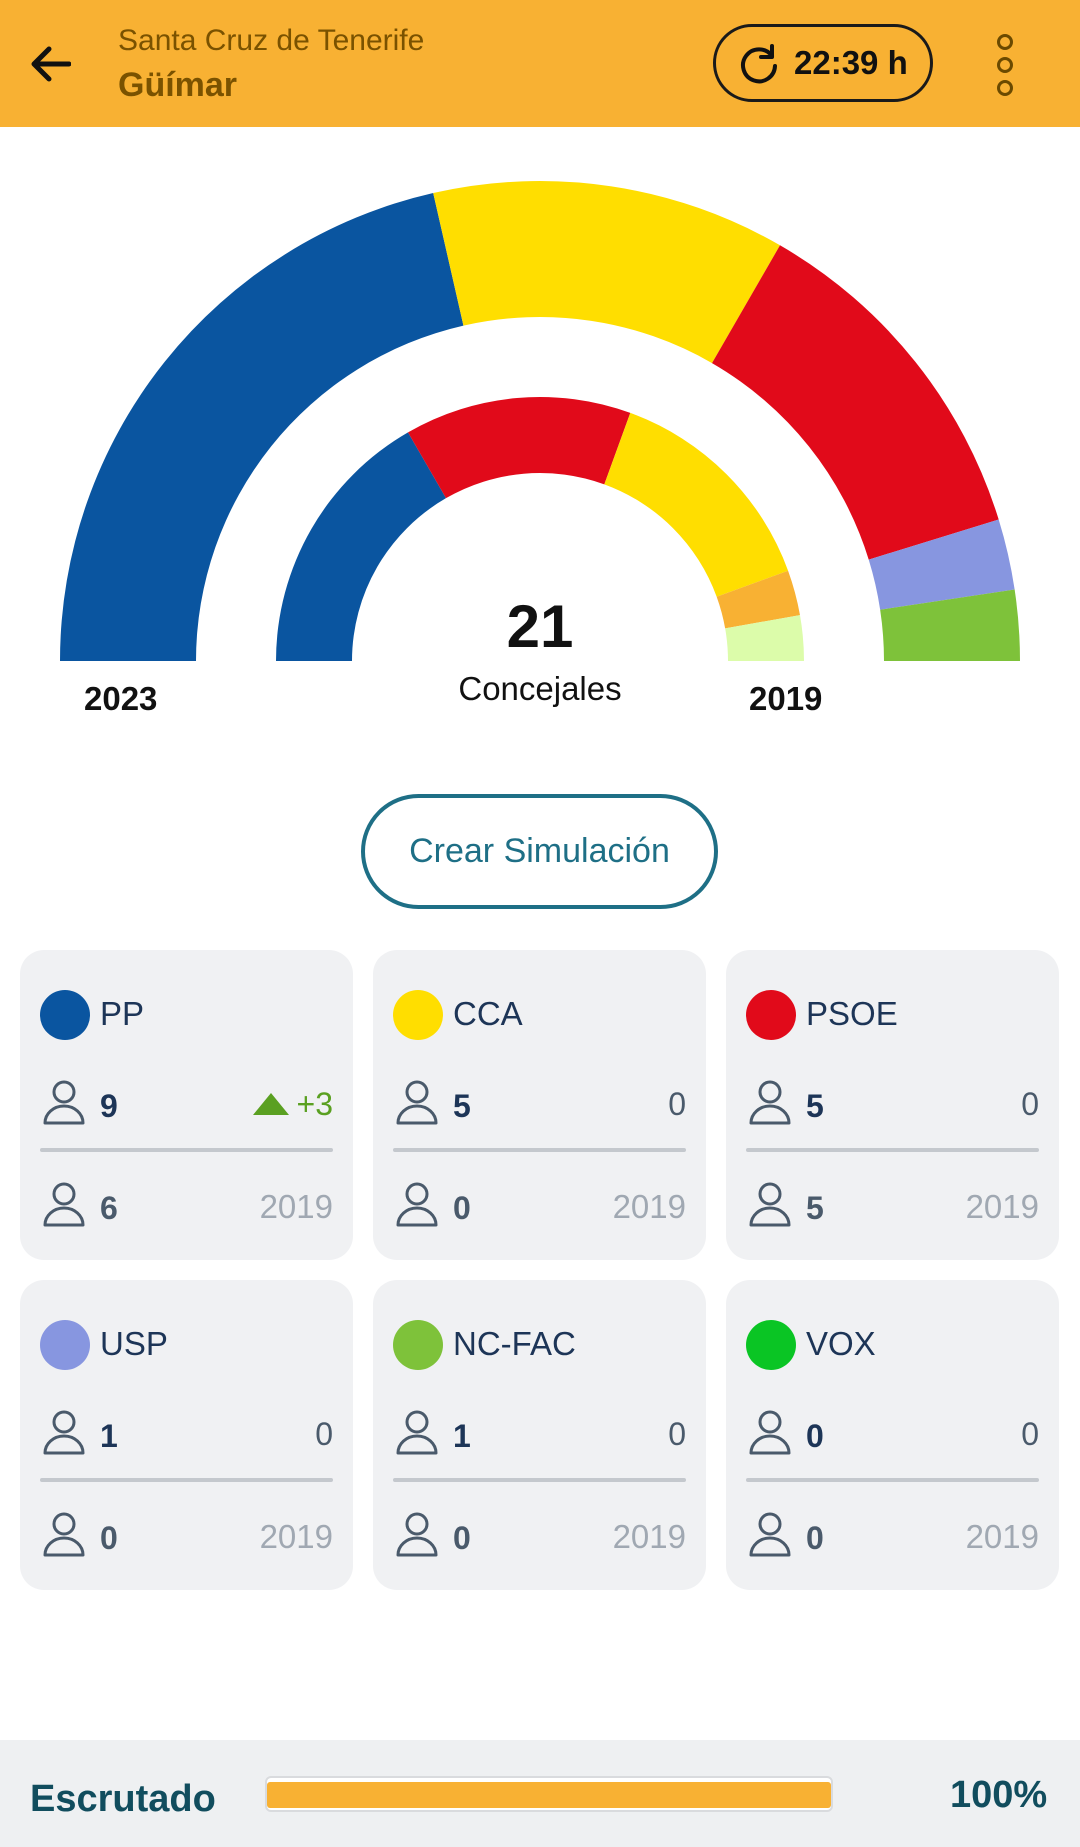 This screenshot has height=1847, width=1080. I want to click on party-card-cca: CCA 5 0 0 2019, so click(539, 1105).